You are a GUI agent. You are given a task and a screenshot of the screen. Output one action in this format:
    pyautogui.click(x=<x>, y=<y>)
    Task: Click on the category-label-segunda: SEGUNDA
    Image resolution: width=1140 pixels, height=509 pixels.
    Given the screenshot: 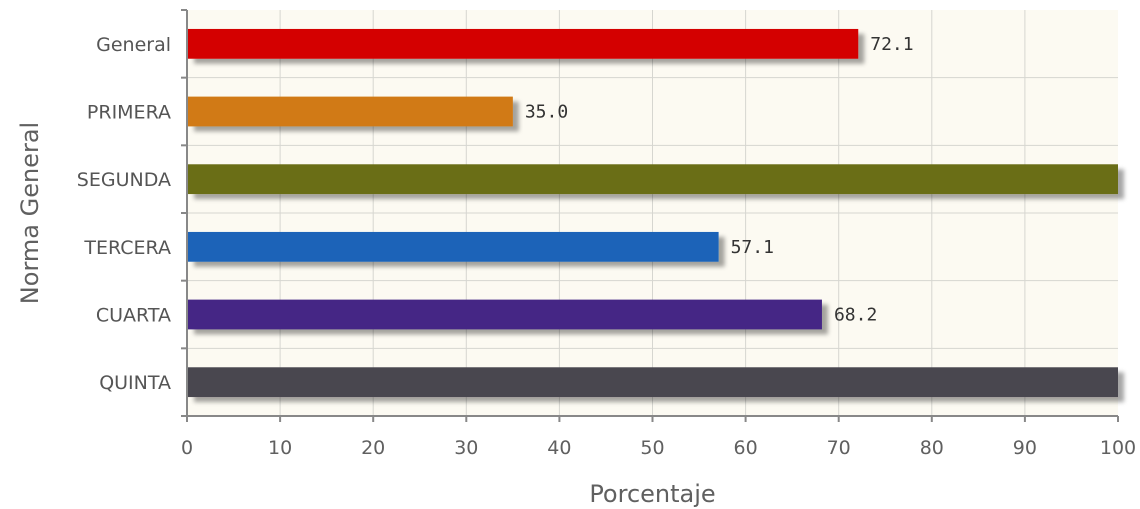 What is the action you would take?
    pyautogui.click(x=124, y=180)
    